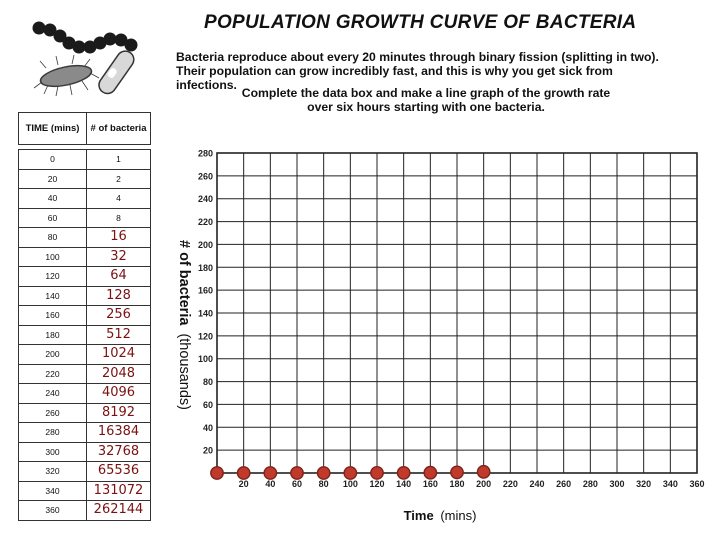  Describe the element at coordinates (458, 515) in the screenshot. I see `x-axis-label-unit: (mins)` at that location.